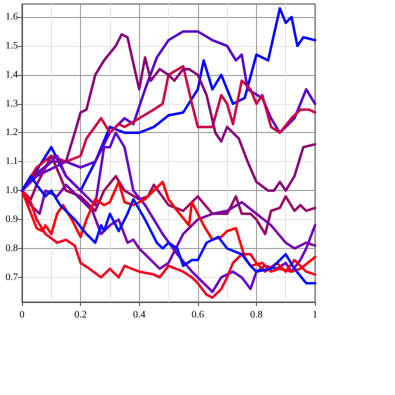  What do you see at coordinates (12, 104) in the screenshot?
I see `y-tick-label: 1.3` at bounding box center [12, 104].